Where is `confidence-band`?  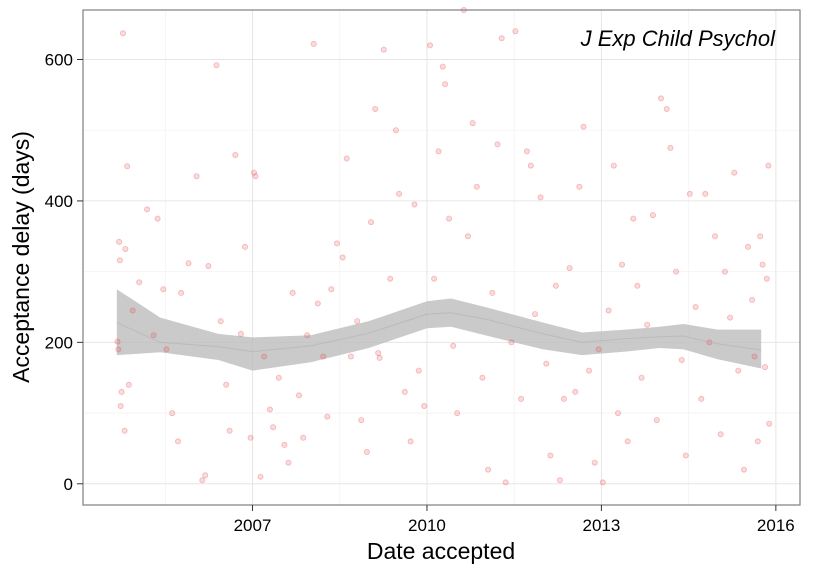
confidence-band is located at coordinates (439, 330).